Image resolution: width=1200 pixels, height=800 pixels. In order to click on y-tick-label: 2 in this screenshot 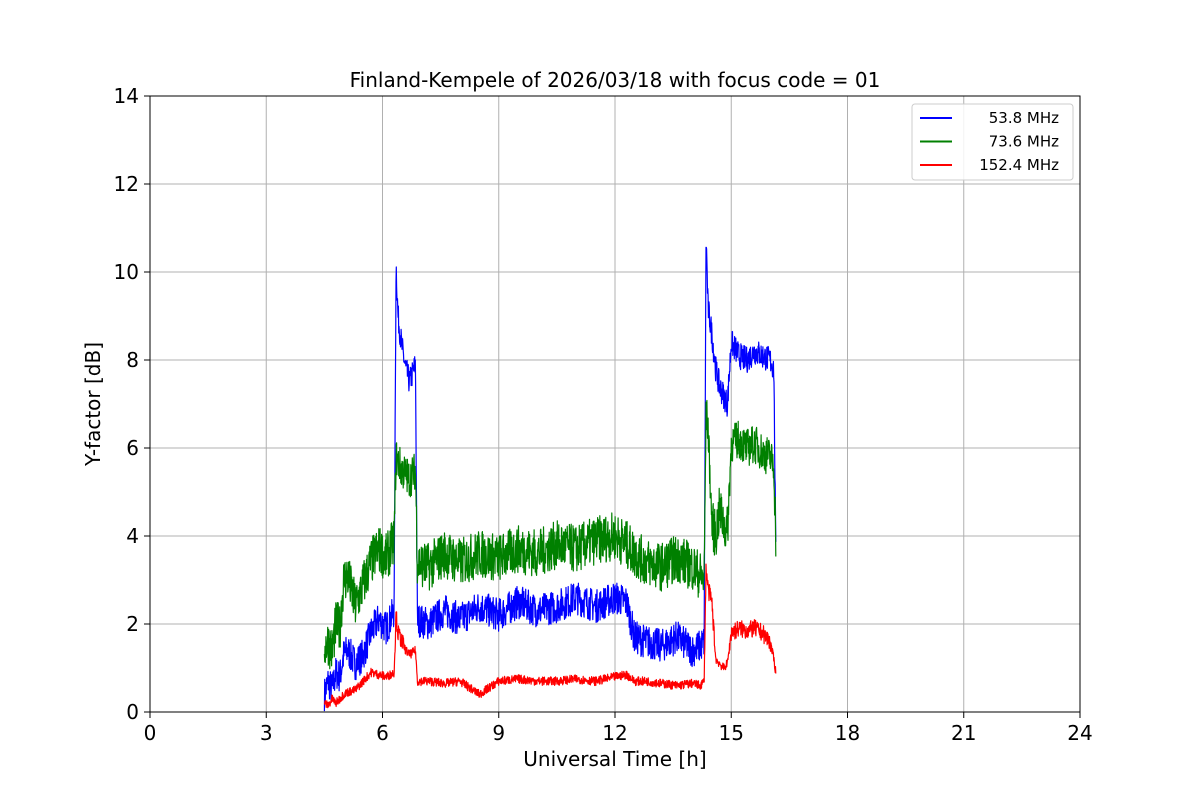, I will do `click(132, 624)`.